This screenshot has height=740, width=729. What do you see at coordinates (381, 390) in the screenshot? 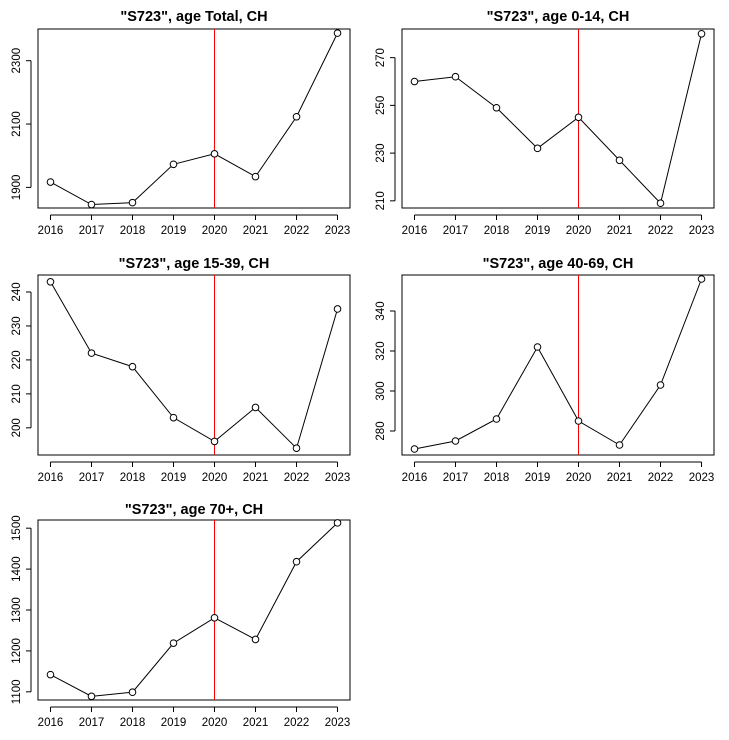
I see `y-tick-label: 300` at bounding box center [381, 390].